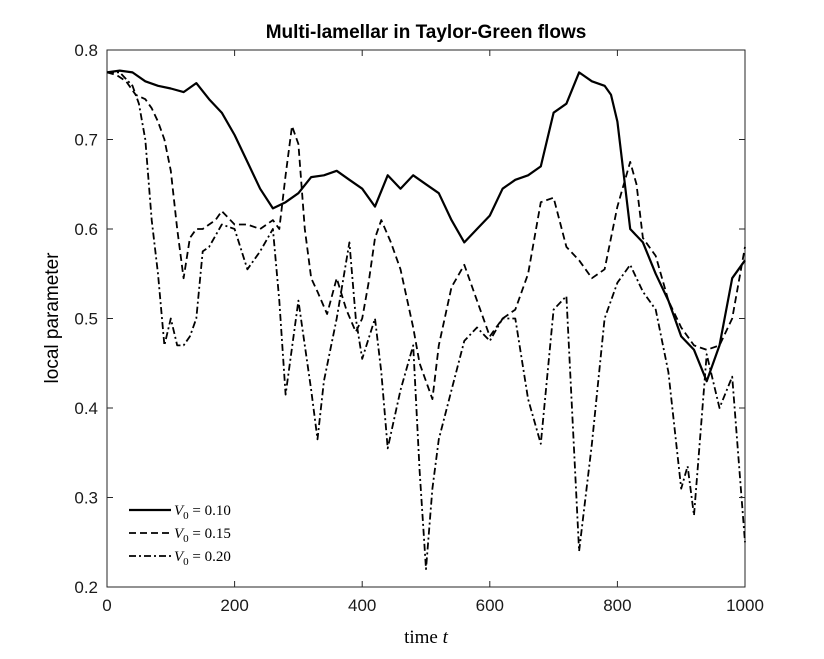 This screenshot has width=824, height=659. Describe the element at coordinates (745, 605) in the screenshot. I see `x-tick-label: 1000` at that location.